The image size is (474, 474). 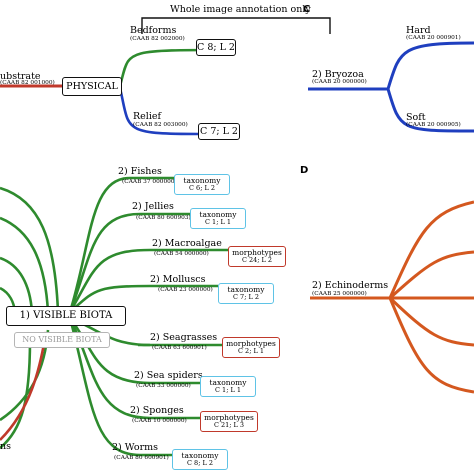 What do you see at coordinates (185, 290) in the screenshot?
I see `molluscs-code: (CAAB 23 000000)` at bounding box center [185, 290].